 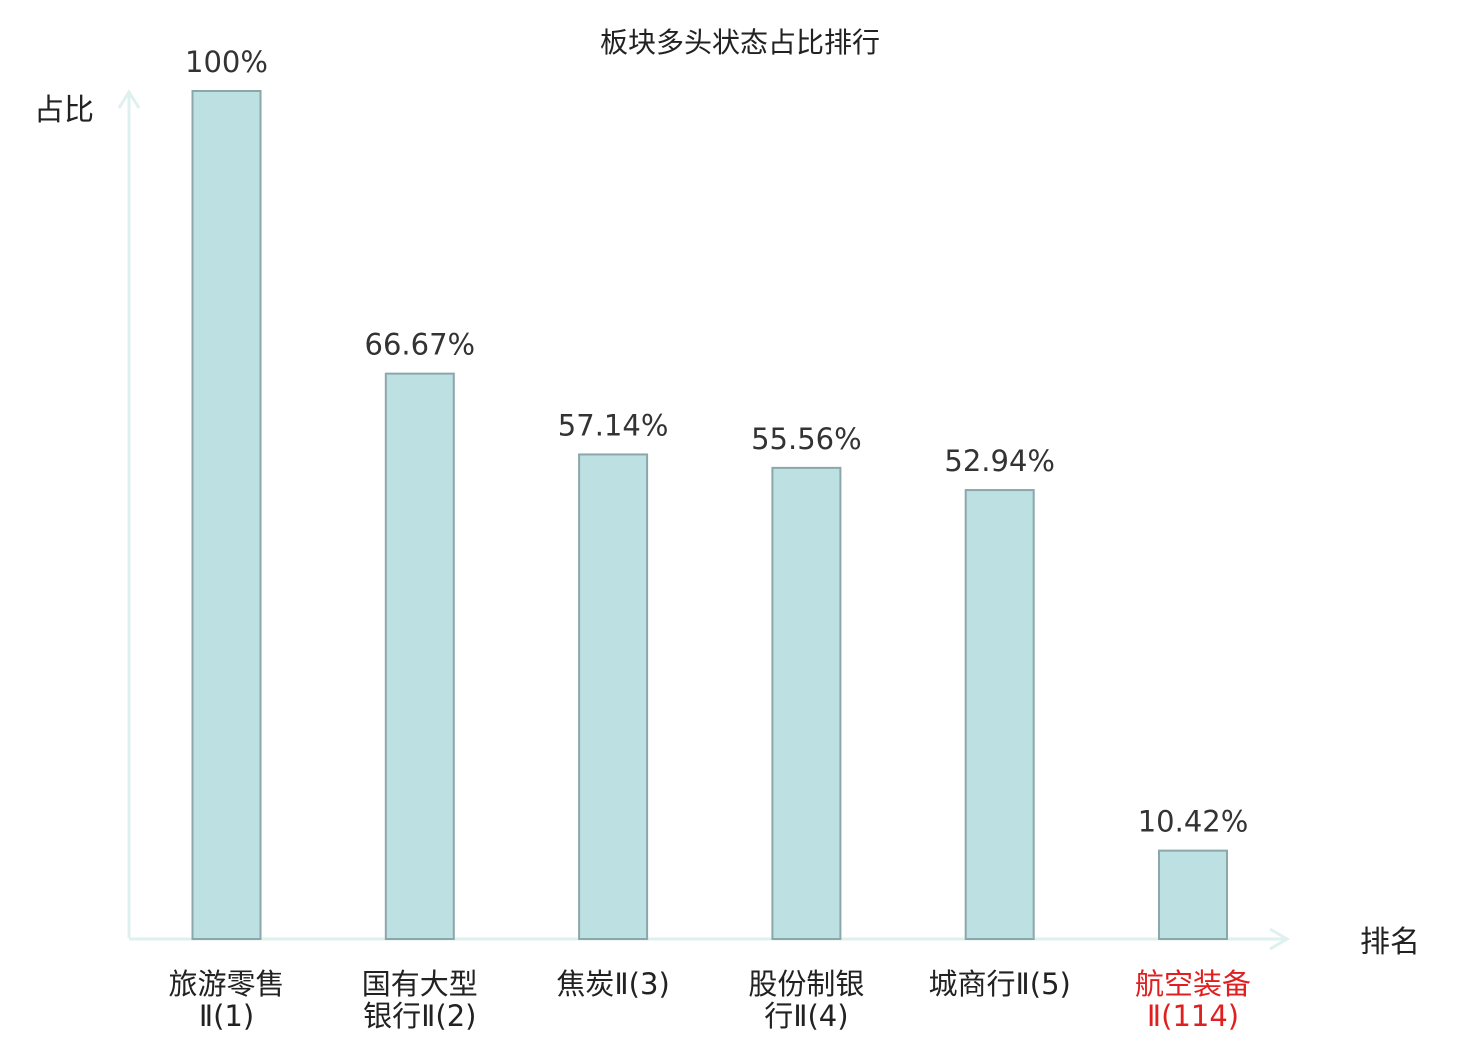 What do you see at coordinates (1193, 822) in the screenshot?
I see `value-label-6: 10.42%` at bounding box center [1193, 822].